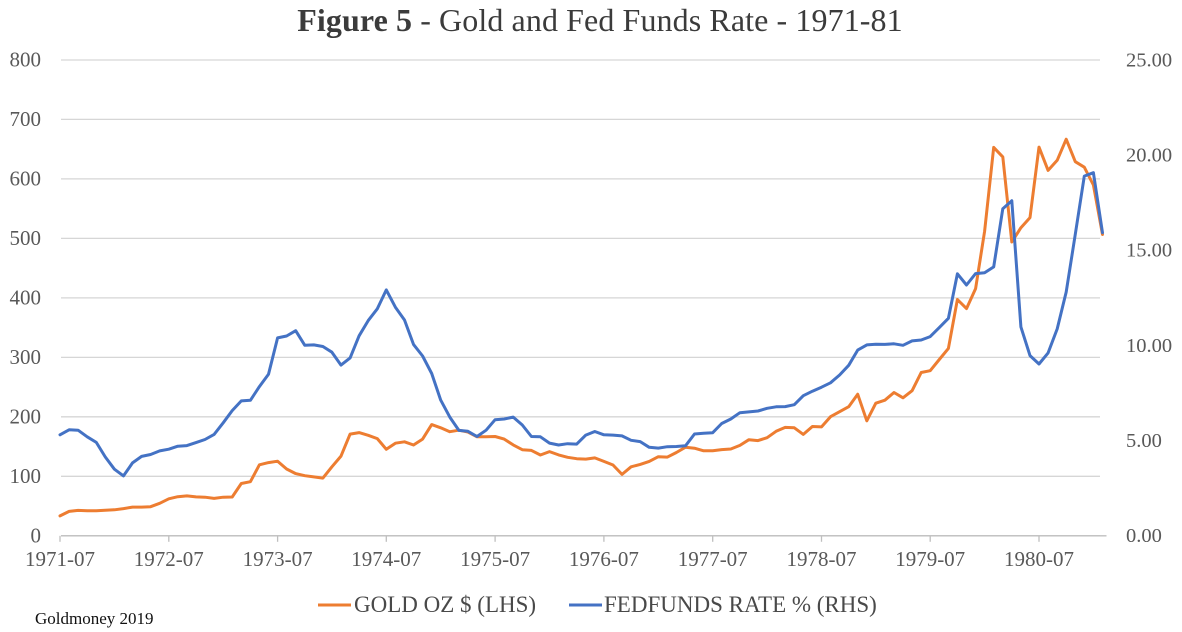  I want to click on svg-text: 100, so click(26, 476).